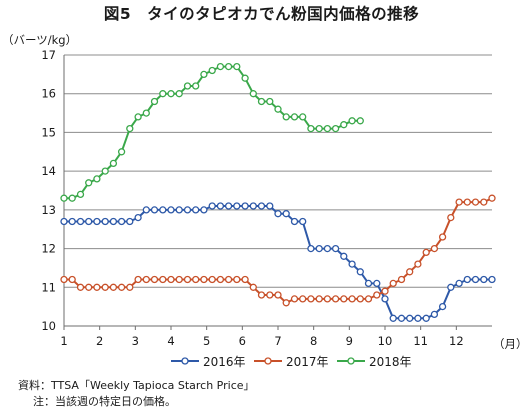  I want to click on chart-title: 図5 タイのタピオカでん粉国内価格の推移, so click(261, 14).